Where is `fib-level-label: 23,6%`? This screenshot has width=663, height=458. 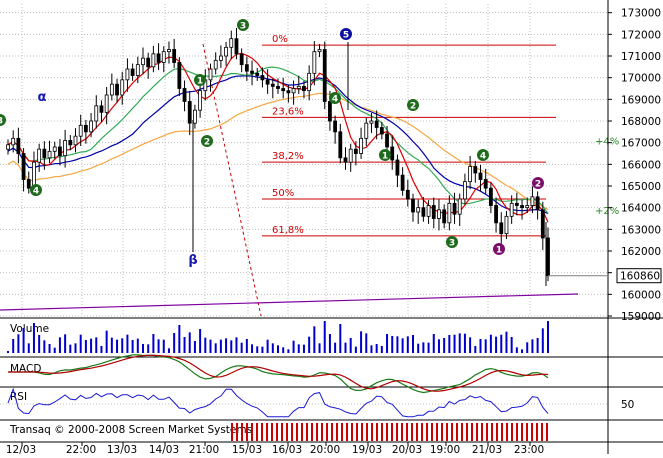
fib-level-label: 23,6% is located at coordinates (288, 111).